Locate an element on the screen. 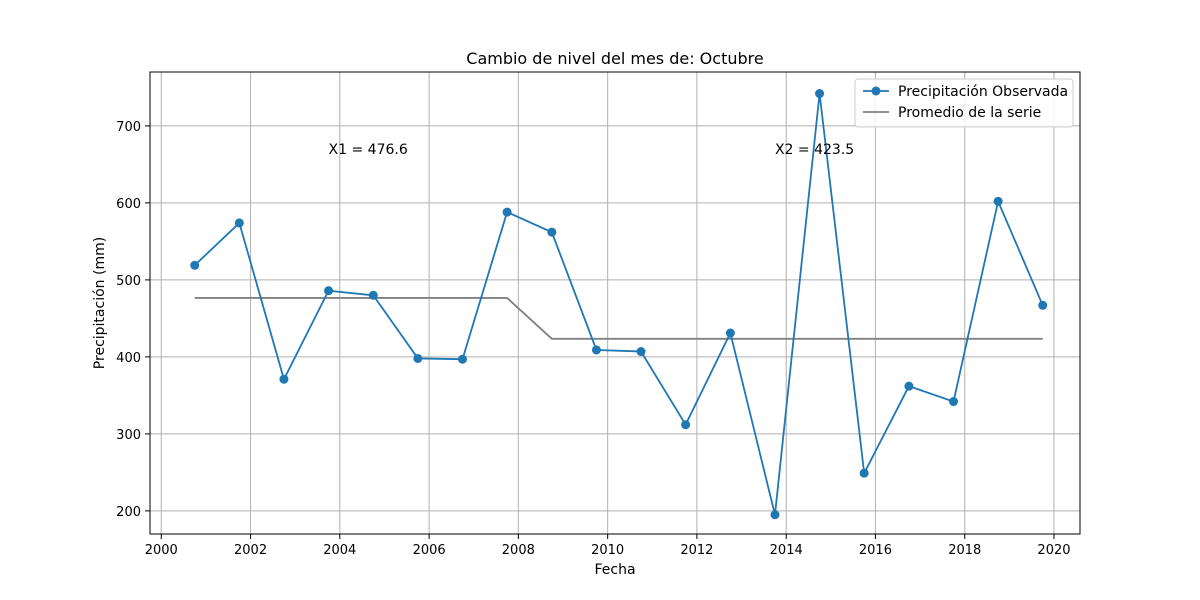  x-tick-label: 2006 is located at coordinates (429, 550).